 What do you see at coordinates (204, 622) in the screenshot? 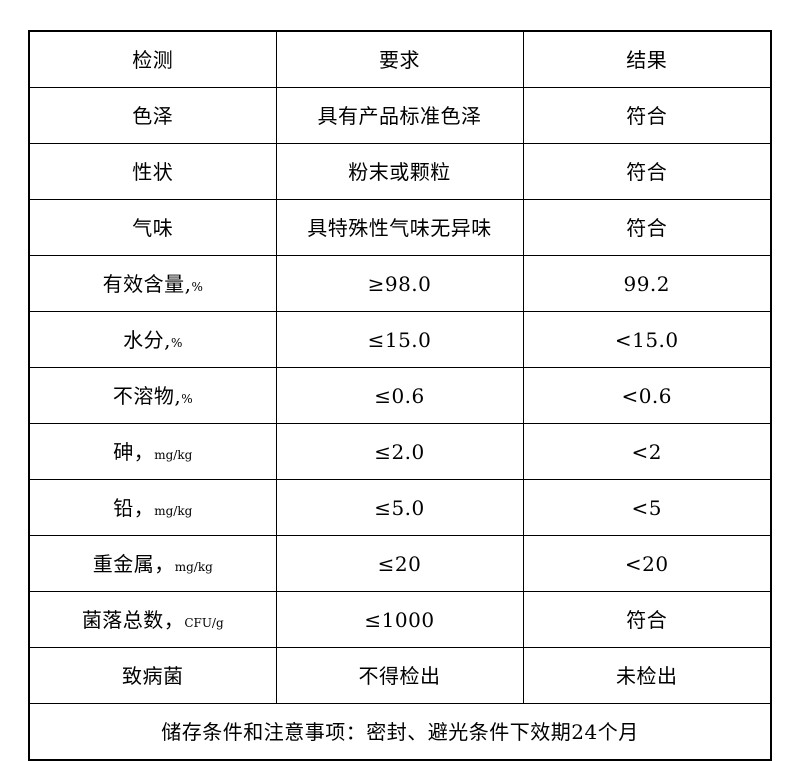
I see `item-unit: CFU/g` at bounding box center [204, 622].